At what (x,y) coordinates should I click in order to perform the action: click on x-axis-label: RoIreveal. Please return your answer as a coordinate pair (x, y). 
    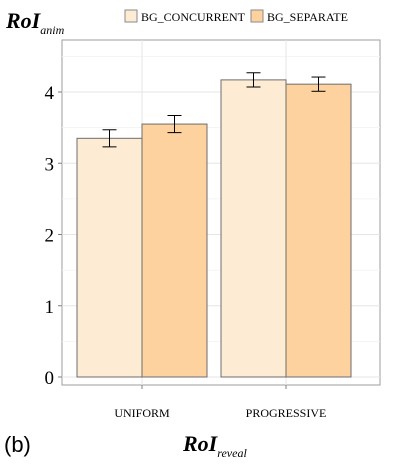
    Looking at the image, I should click on (214, 445).